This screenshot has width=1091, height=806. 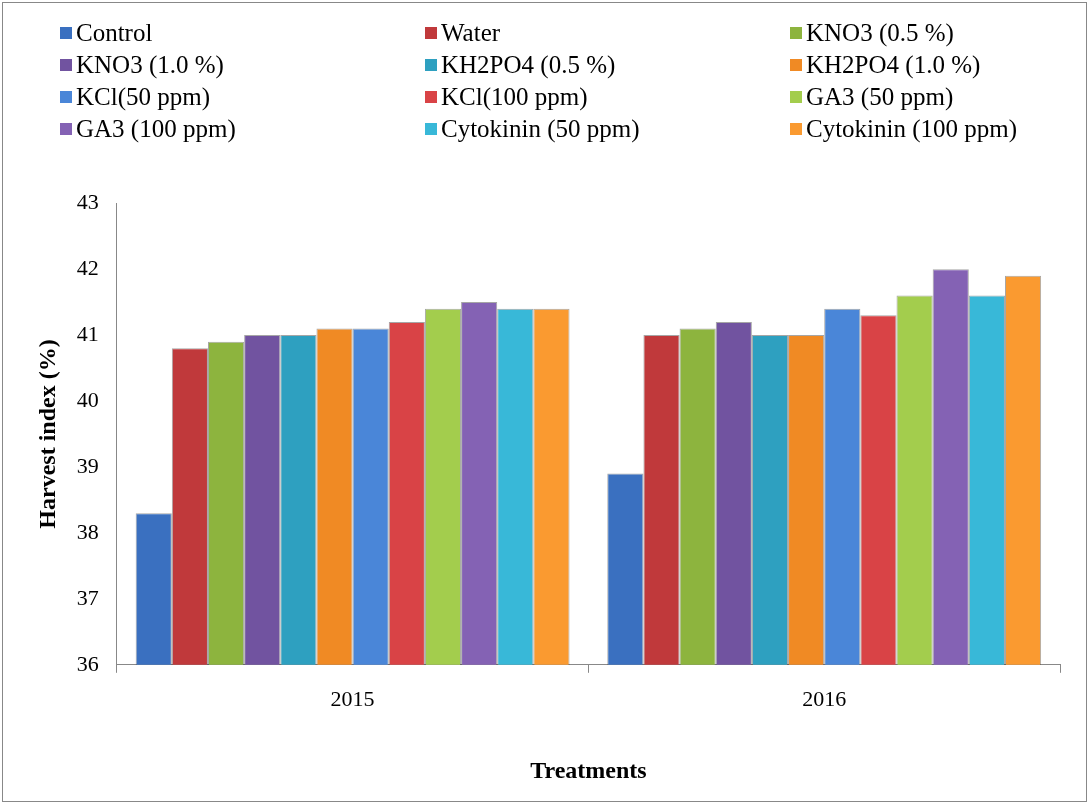 What do you see at coordinates (87, 465) in the screenshot?
I see `y-tick-label: 39` at bounding box center [87, 465].